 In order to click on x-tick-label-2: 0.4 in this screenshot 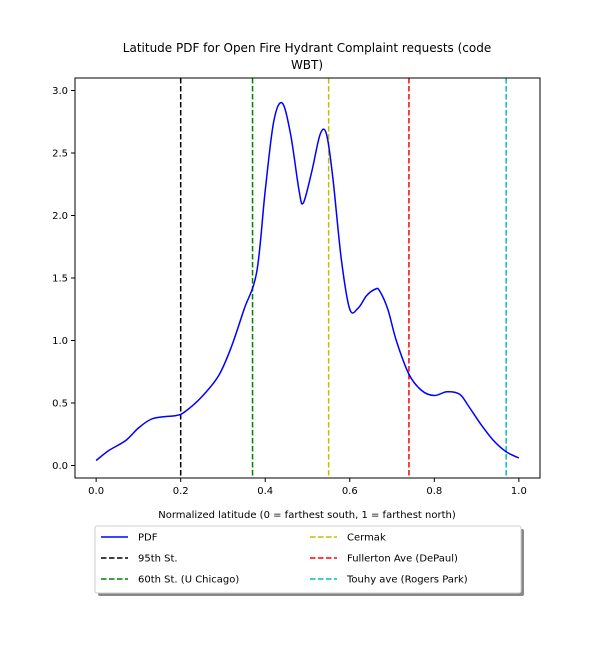, I will do `click(265, 491)`.